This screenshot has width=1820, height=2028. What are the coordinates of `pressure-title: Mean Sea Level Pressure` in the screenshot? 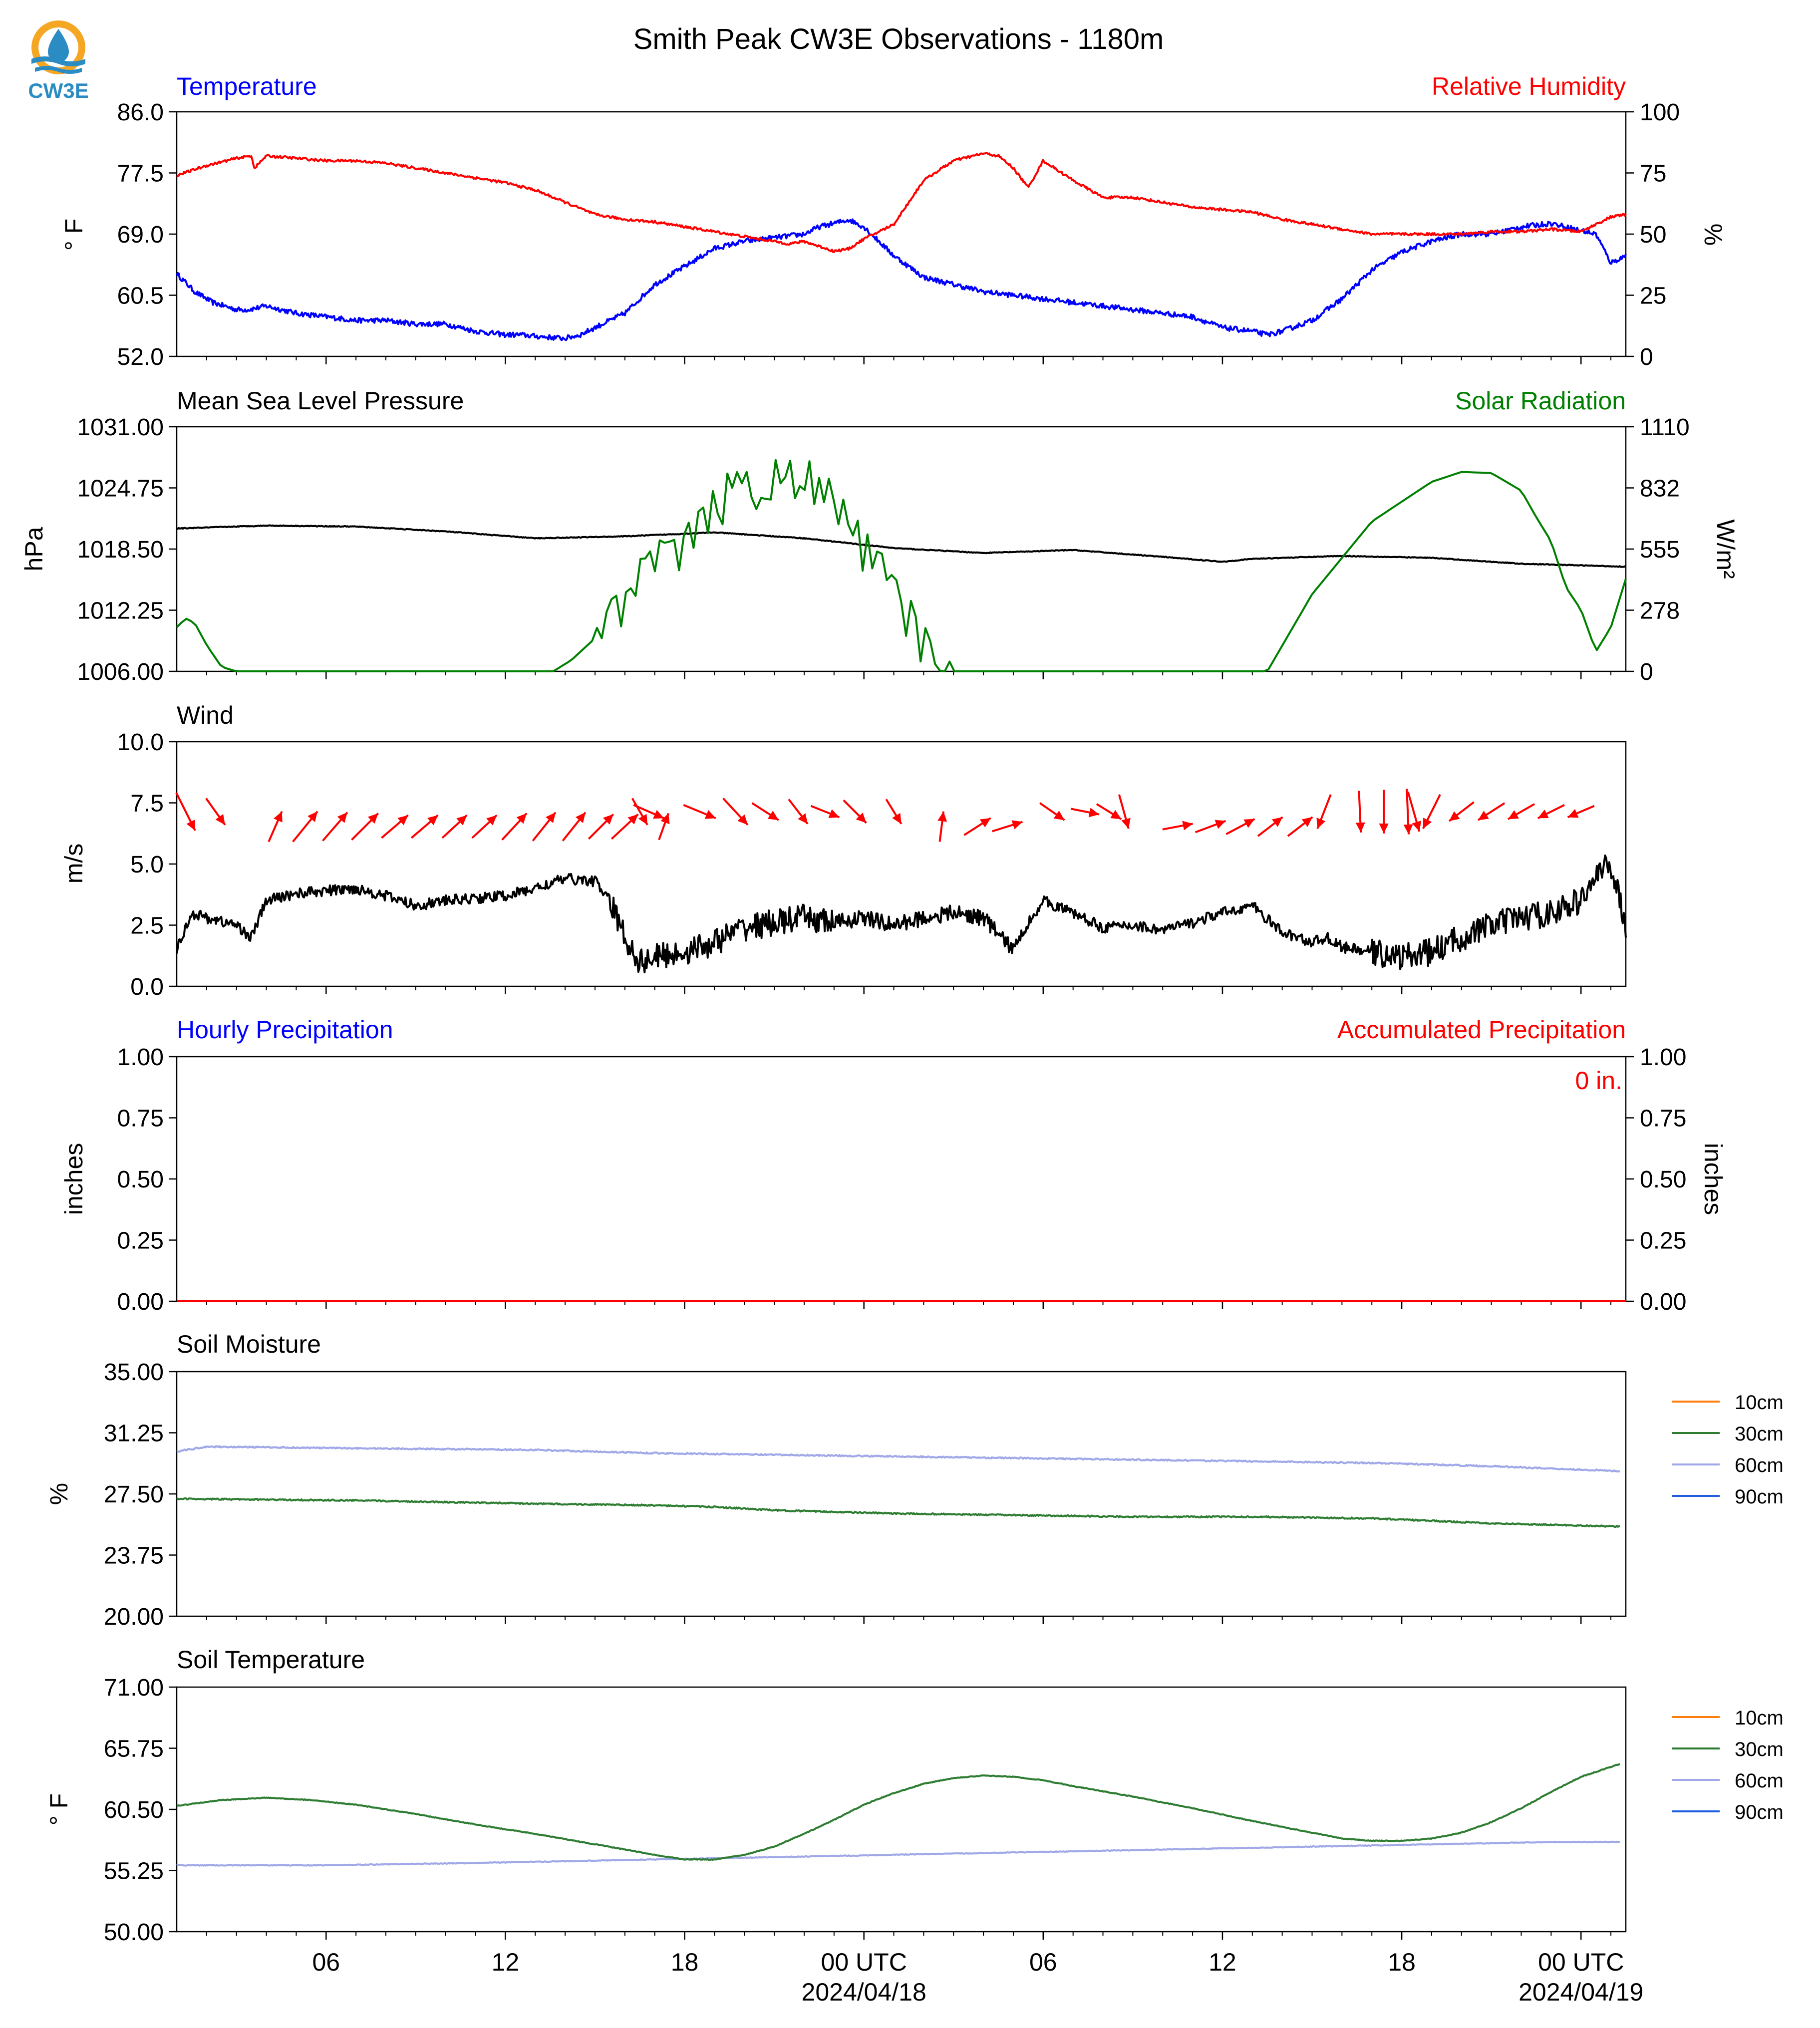 It's located at (320, 401).